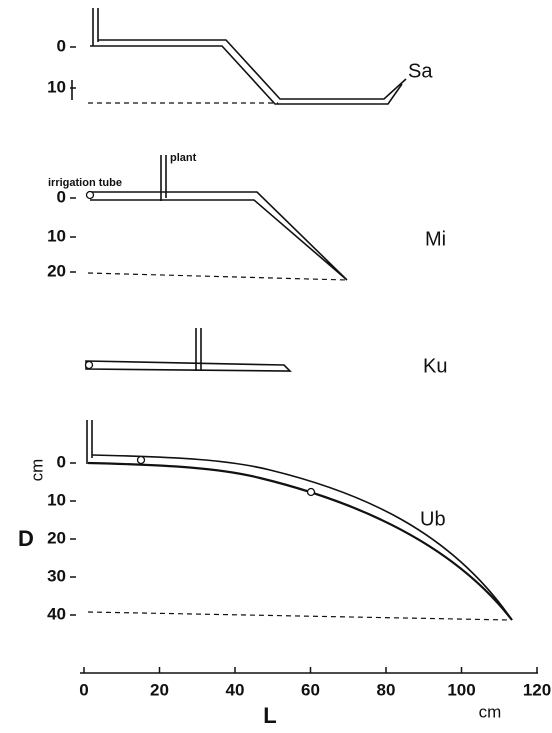 The image size is (552, 733). What do you see at coordinates (56, 575) in the screenshot?
I see `y-tick-label: 30` at bounding box center [56, 575].